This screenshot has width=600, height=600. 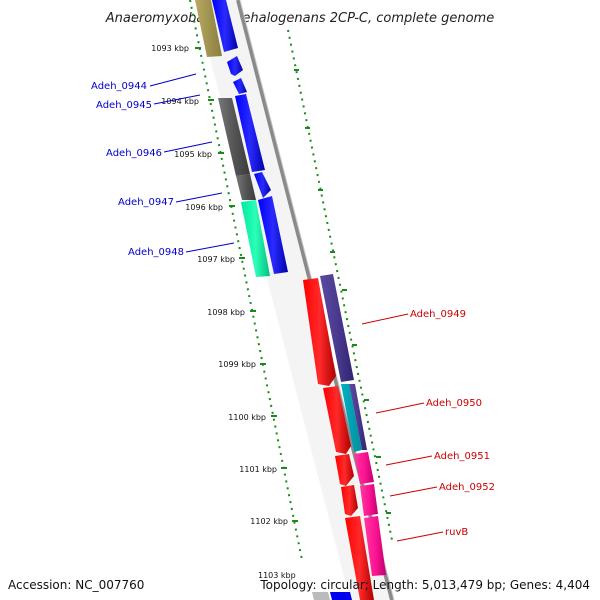 I want to click on outer-features, so click(x=349, y=437).